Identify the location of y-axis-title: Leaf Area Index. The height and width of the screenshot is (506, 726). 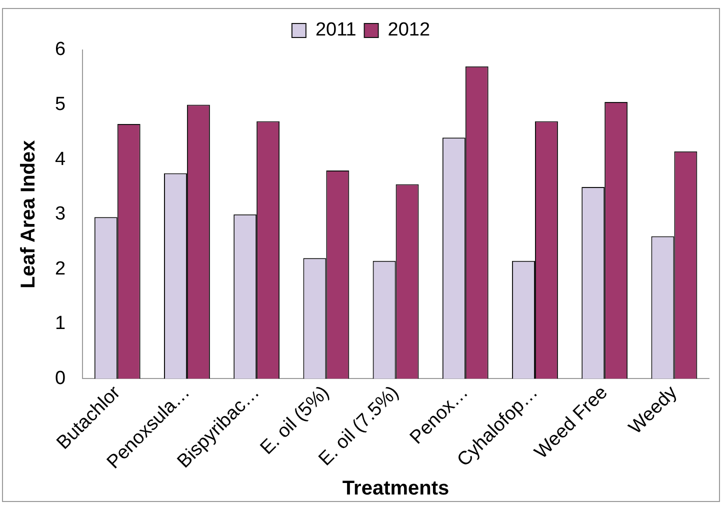
(29, 214).